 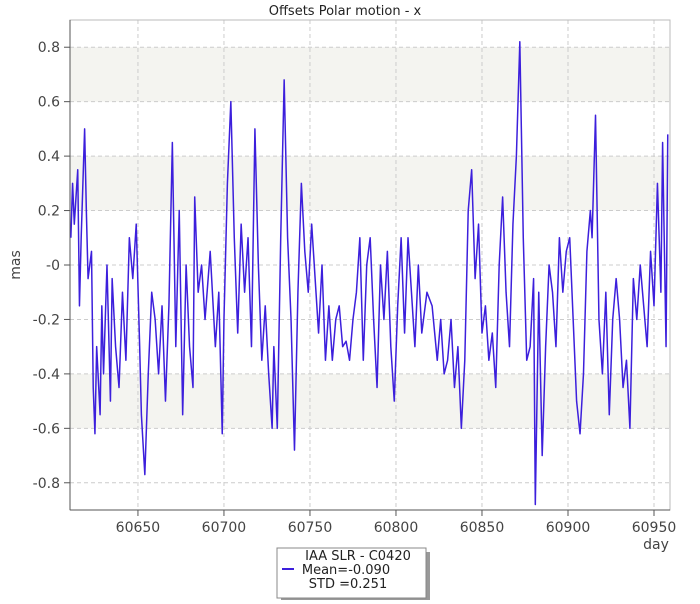 I want to click on x-tick-label: 60850, so click(x=482, y=528).